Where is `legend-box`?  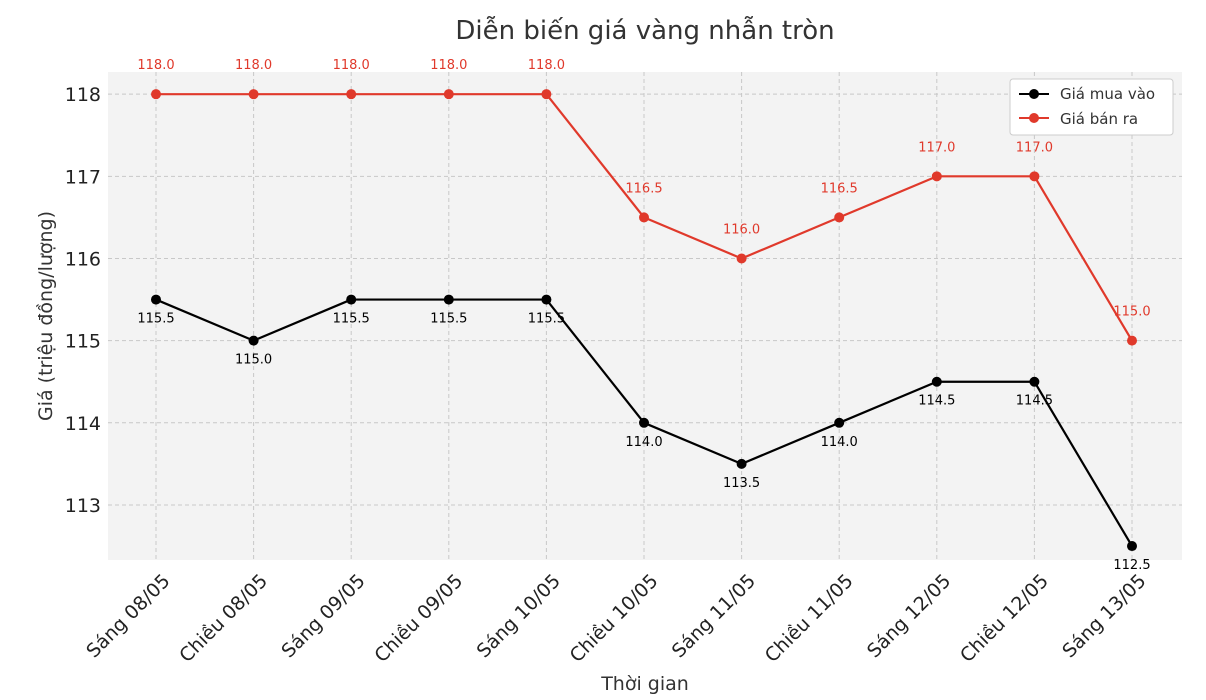 legend-box is located at coordinates (1091, 107).